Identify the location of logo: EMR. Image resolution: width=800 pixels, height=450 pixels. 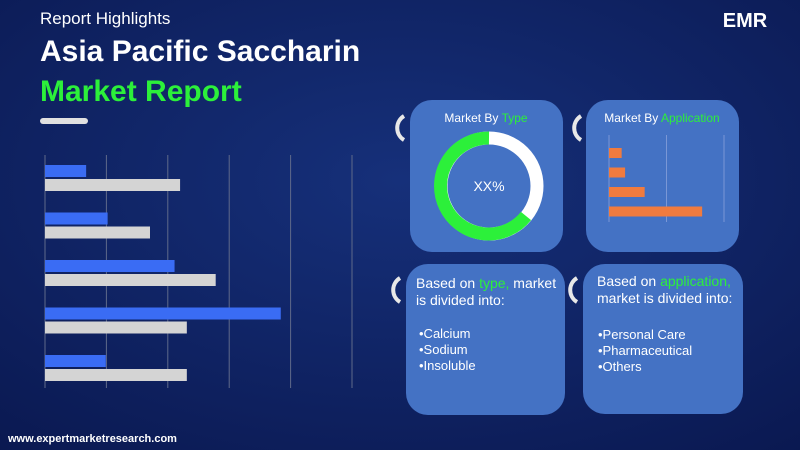
(745, 21).